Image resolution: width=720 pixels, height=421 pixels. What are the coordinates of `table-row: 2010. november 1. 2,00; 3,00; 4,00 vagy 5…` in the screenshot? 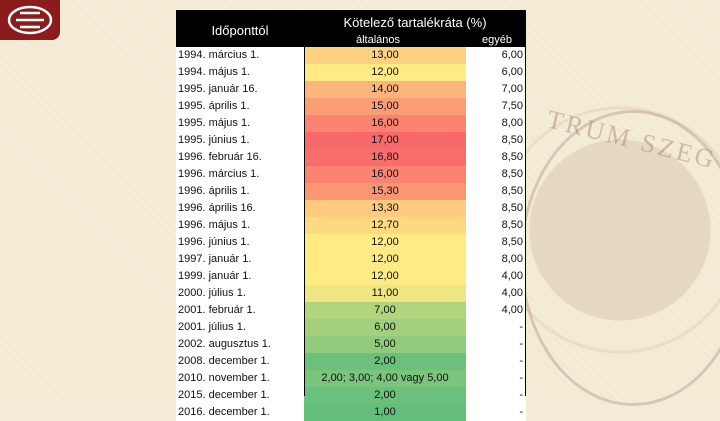 It's located at (351, 378).